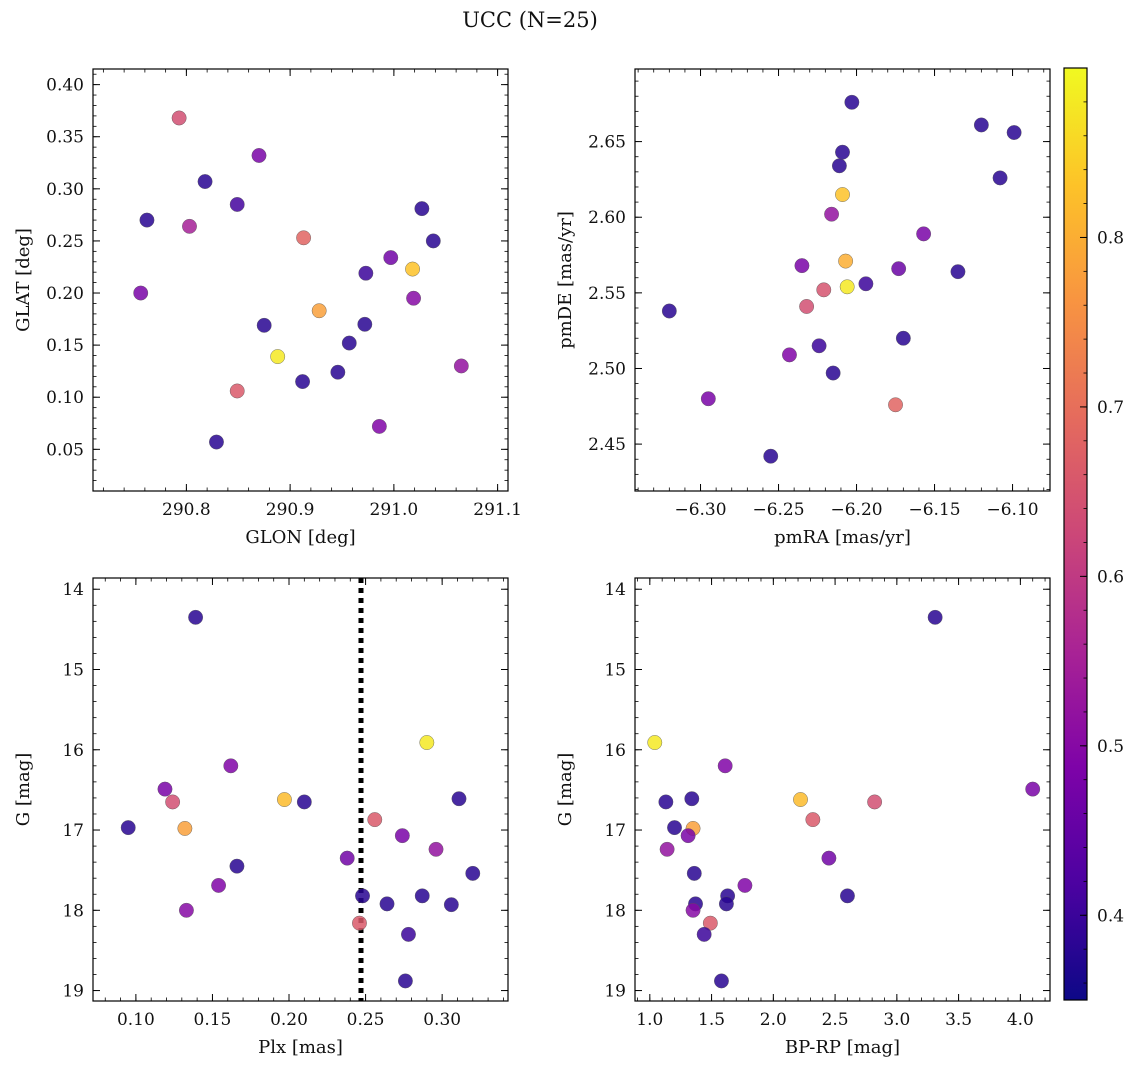  I want to click on y-tick-label: 0.05, so click(65, 450).